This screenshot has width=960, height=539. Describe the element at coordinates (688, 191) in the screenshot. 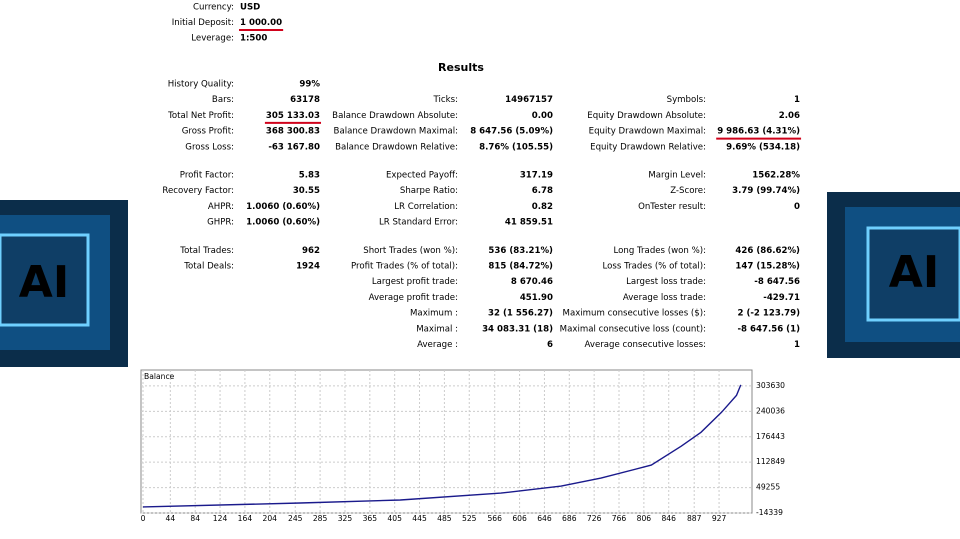

I see `stat-label: Z-Score:` at that location.